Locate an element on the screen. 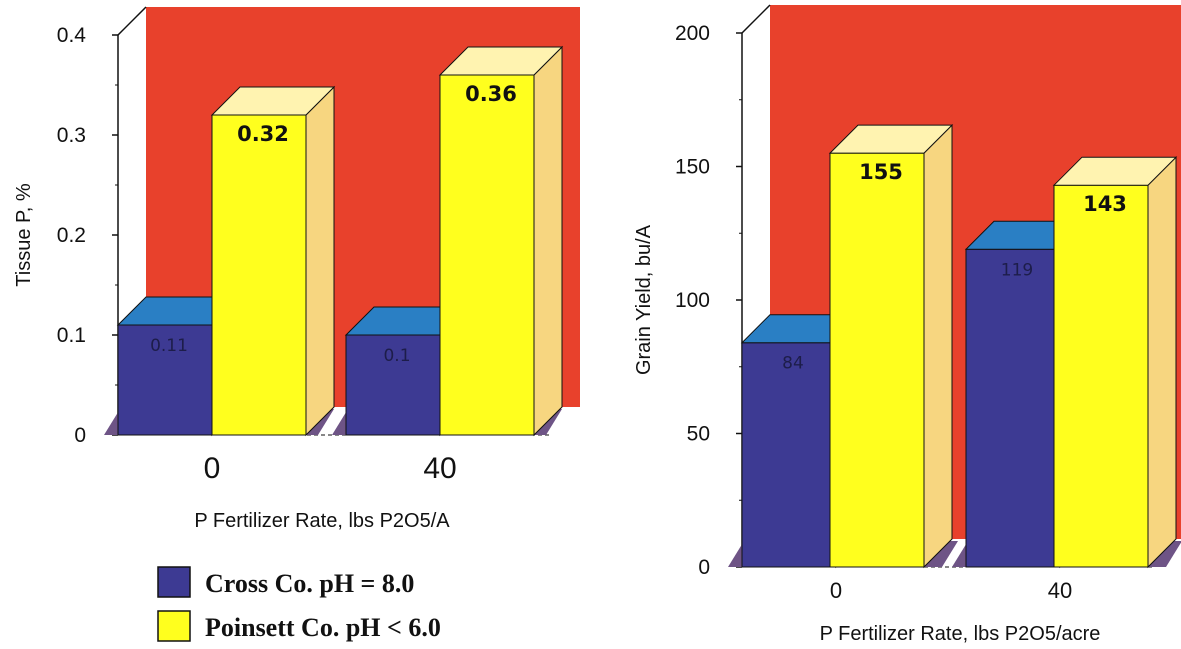  y-tick-label: 0.4 is located at coordinates (72, 35).